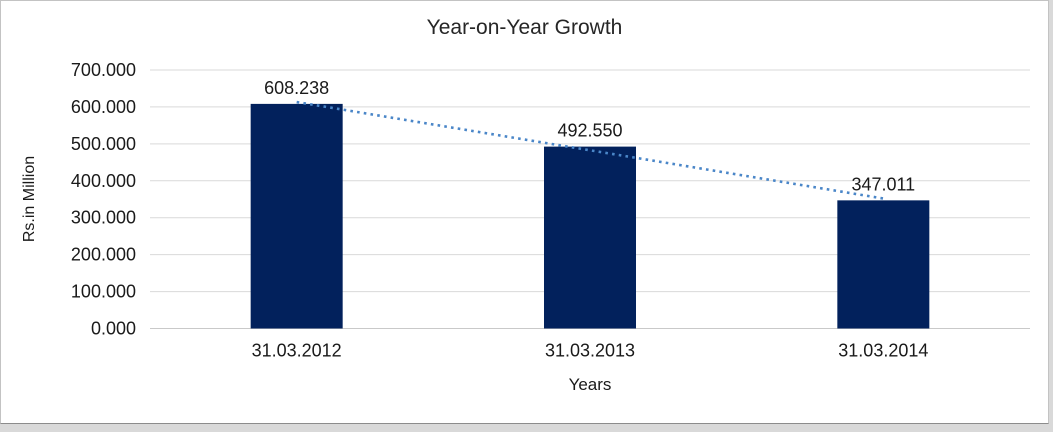  I want to click on y-tick-label: 100.000, so click(103, 292).